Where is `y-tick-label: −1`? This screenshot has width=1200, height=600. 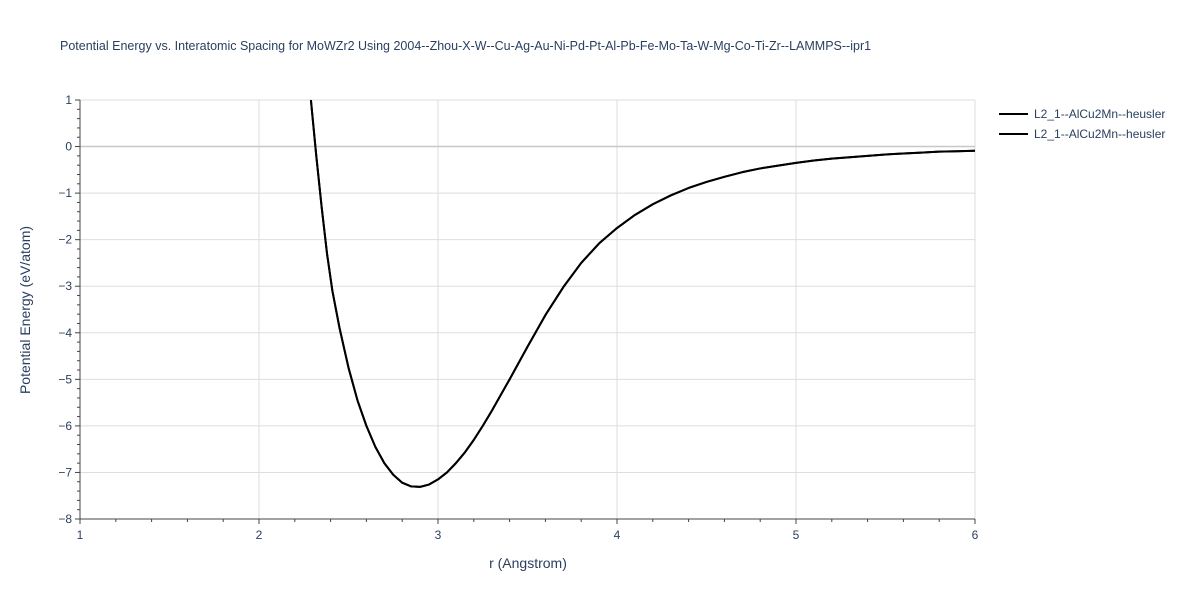
y-tick-label: −1 is located at coordinates (65, 193).